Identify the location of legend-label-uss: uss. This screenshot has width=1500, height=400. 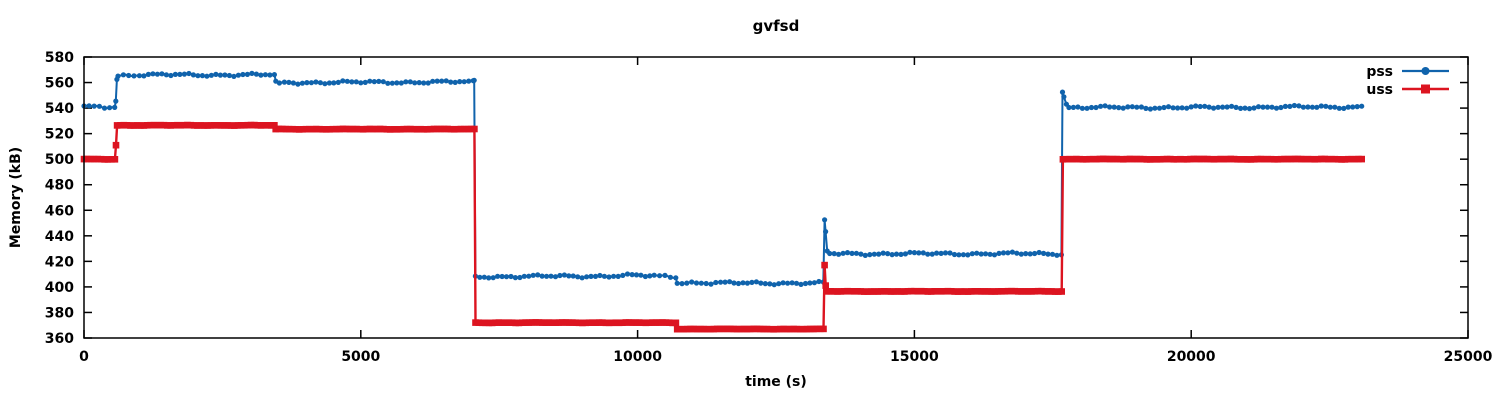
(1379, 90).